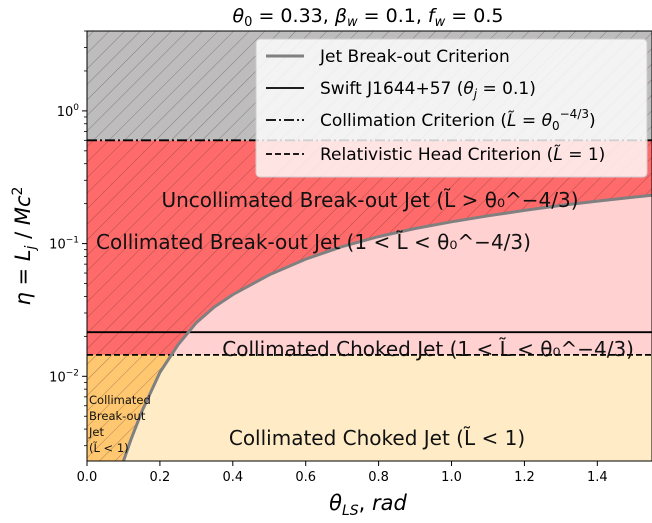  Describe the element at coordinates (120, 400) in the screenshot. I see `label-small-region-line: Collimated` at that location.